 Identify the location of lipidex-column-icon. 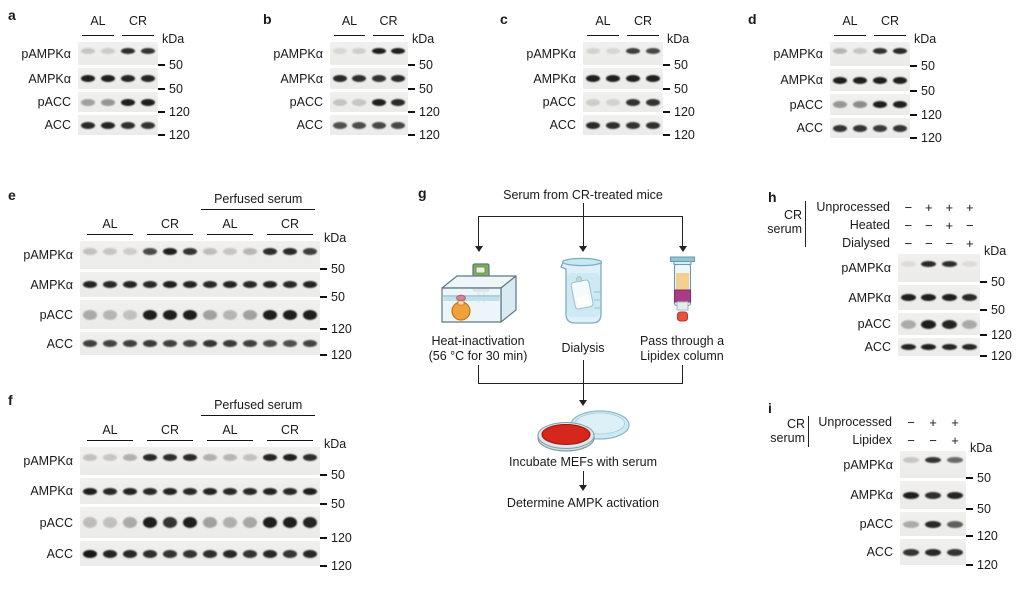
(682, 295).